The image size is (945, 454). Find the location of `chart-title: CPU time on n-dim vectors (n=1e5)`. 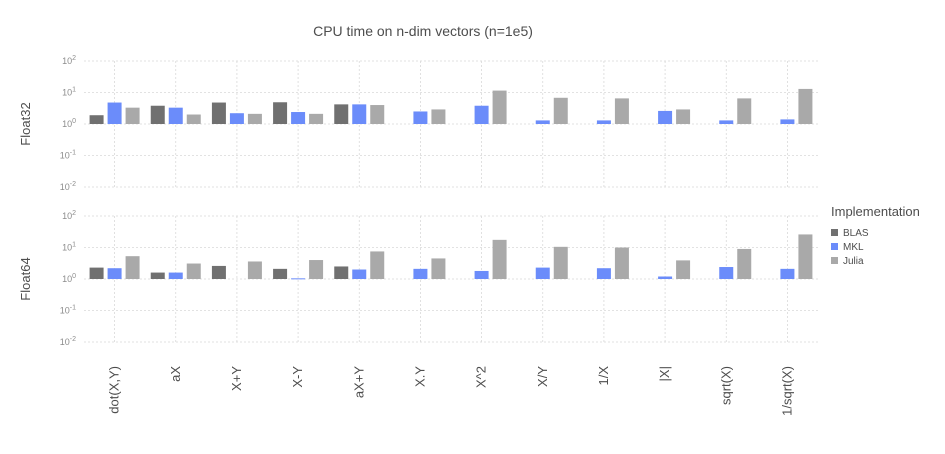

chart-title: CPU time on n-dim vectors (n=1e5) is located at coordinates (423, 31).